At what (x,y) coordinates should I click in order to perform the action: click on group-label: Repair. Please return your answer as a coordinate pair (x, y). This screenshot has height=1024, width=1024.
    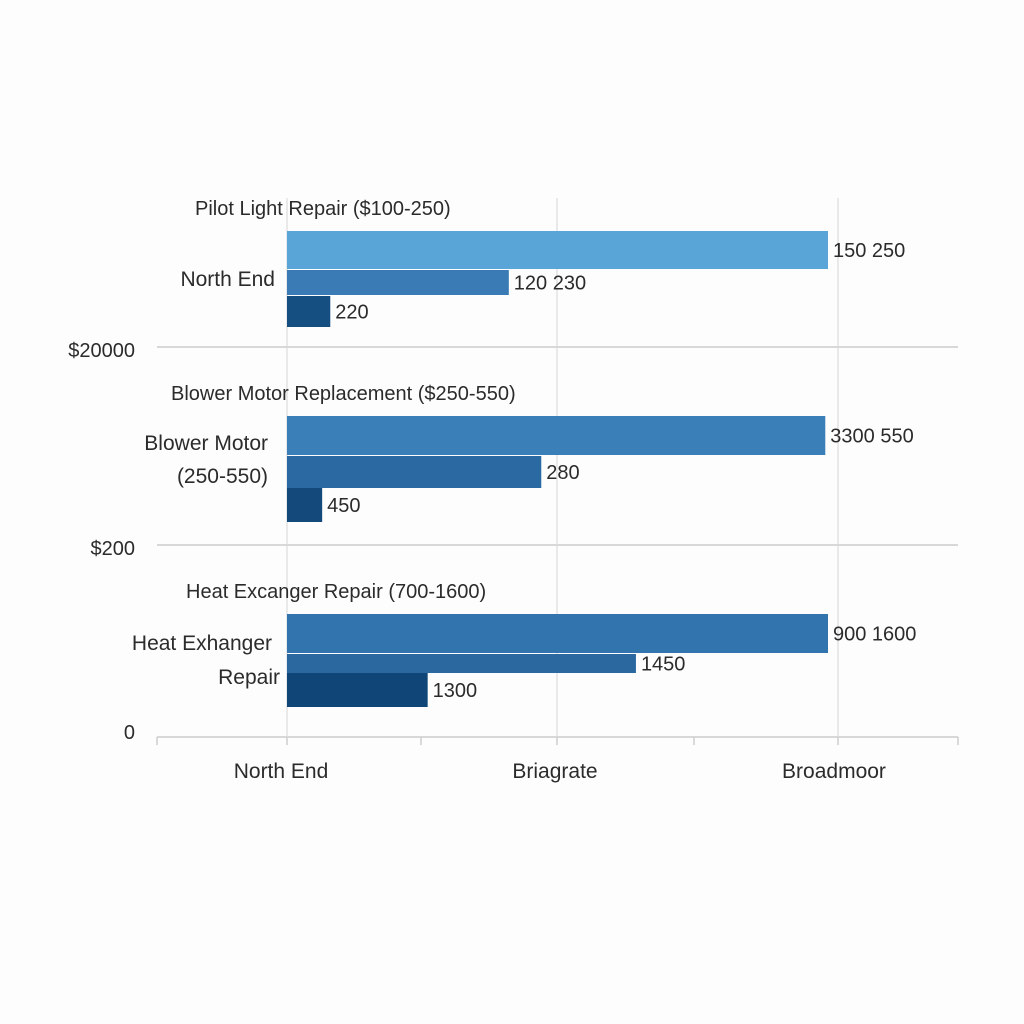
    Looking at the image, I should click on (249, 677).